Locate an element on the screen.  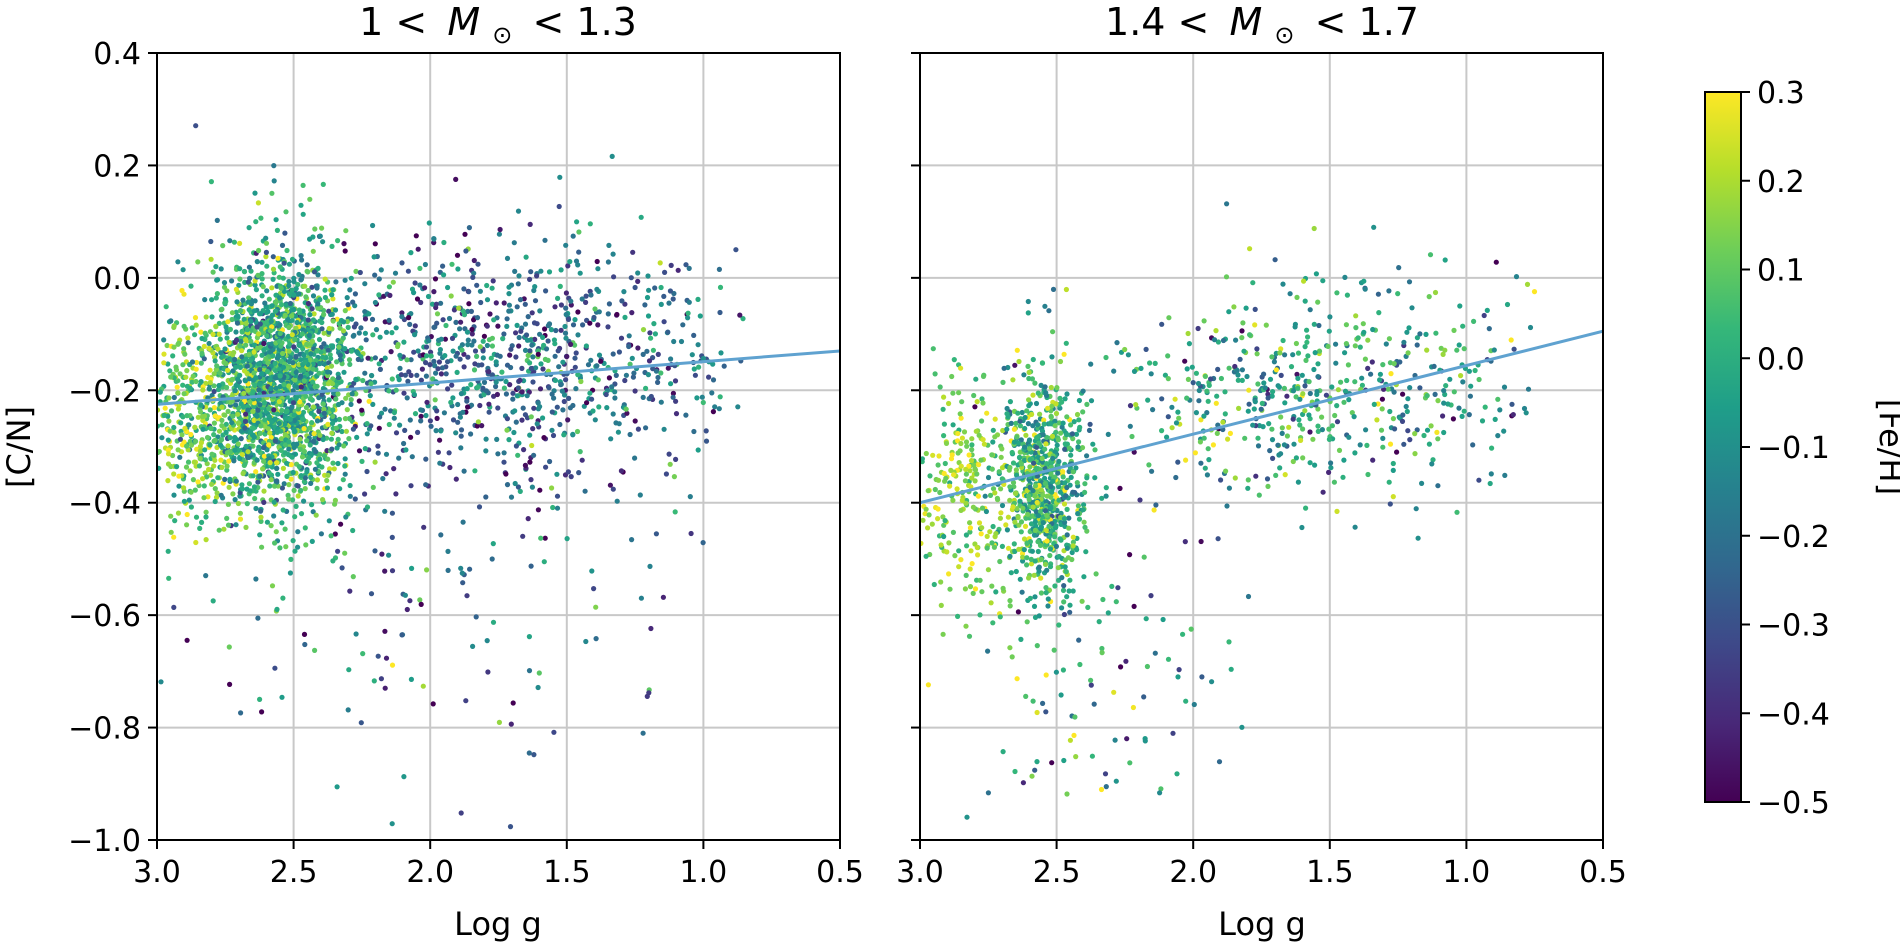
x-tick-label: 1.0 is located at coordinates (704, 872).